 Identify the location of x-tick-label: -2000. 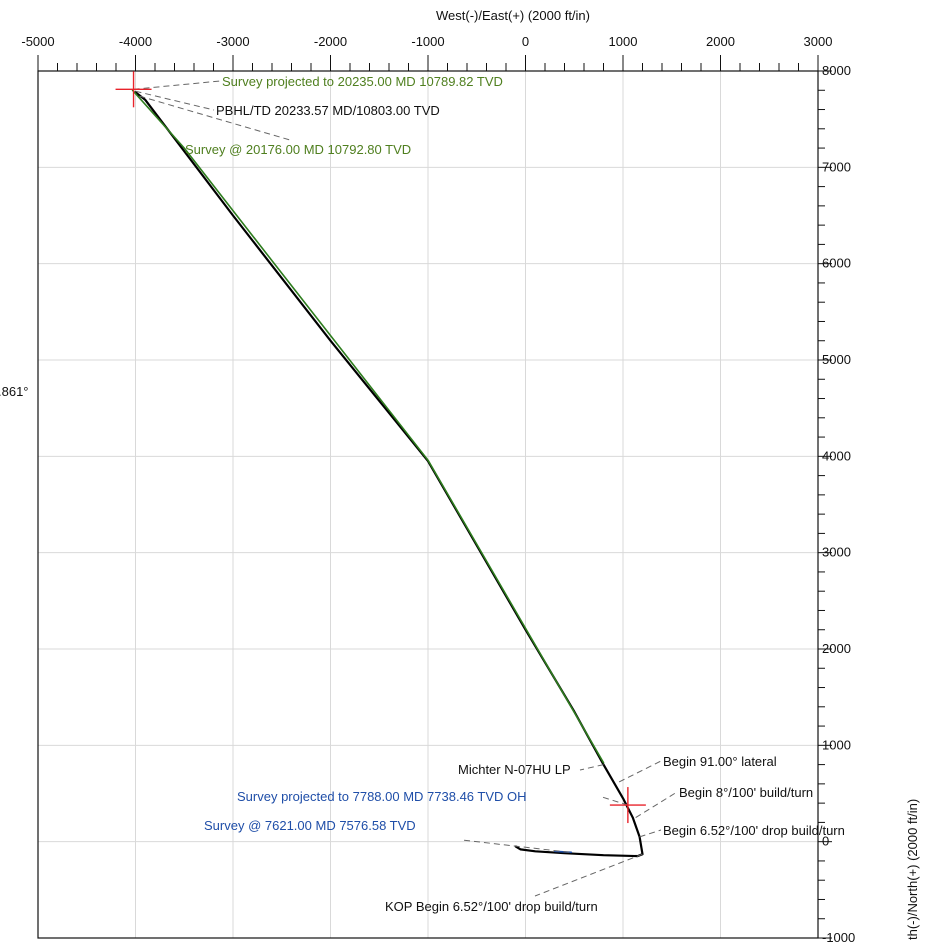
(330, 41).